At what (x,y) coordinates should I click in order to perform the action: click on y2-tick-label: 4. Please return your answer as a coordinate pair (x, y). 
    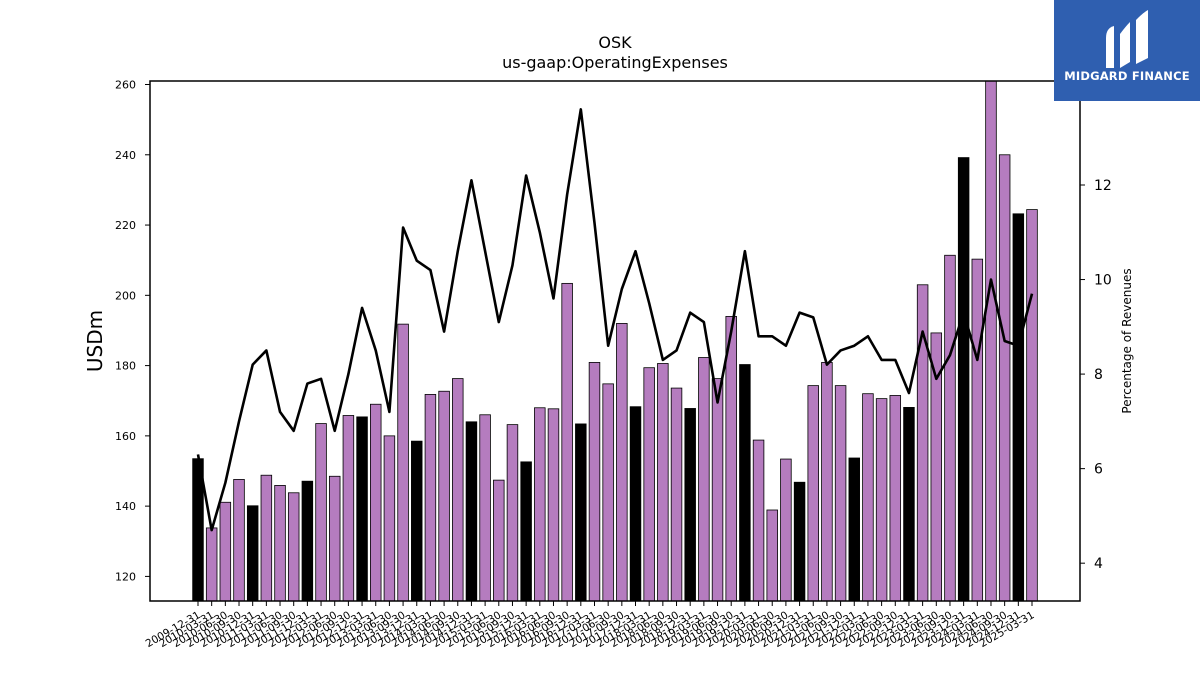
    Looking at the image, I should click on (1098, 564).